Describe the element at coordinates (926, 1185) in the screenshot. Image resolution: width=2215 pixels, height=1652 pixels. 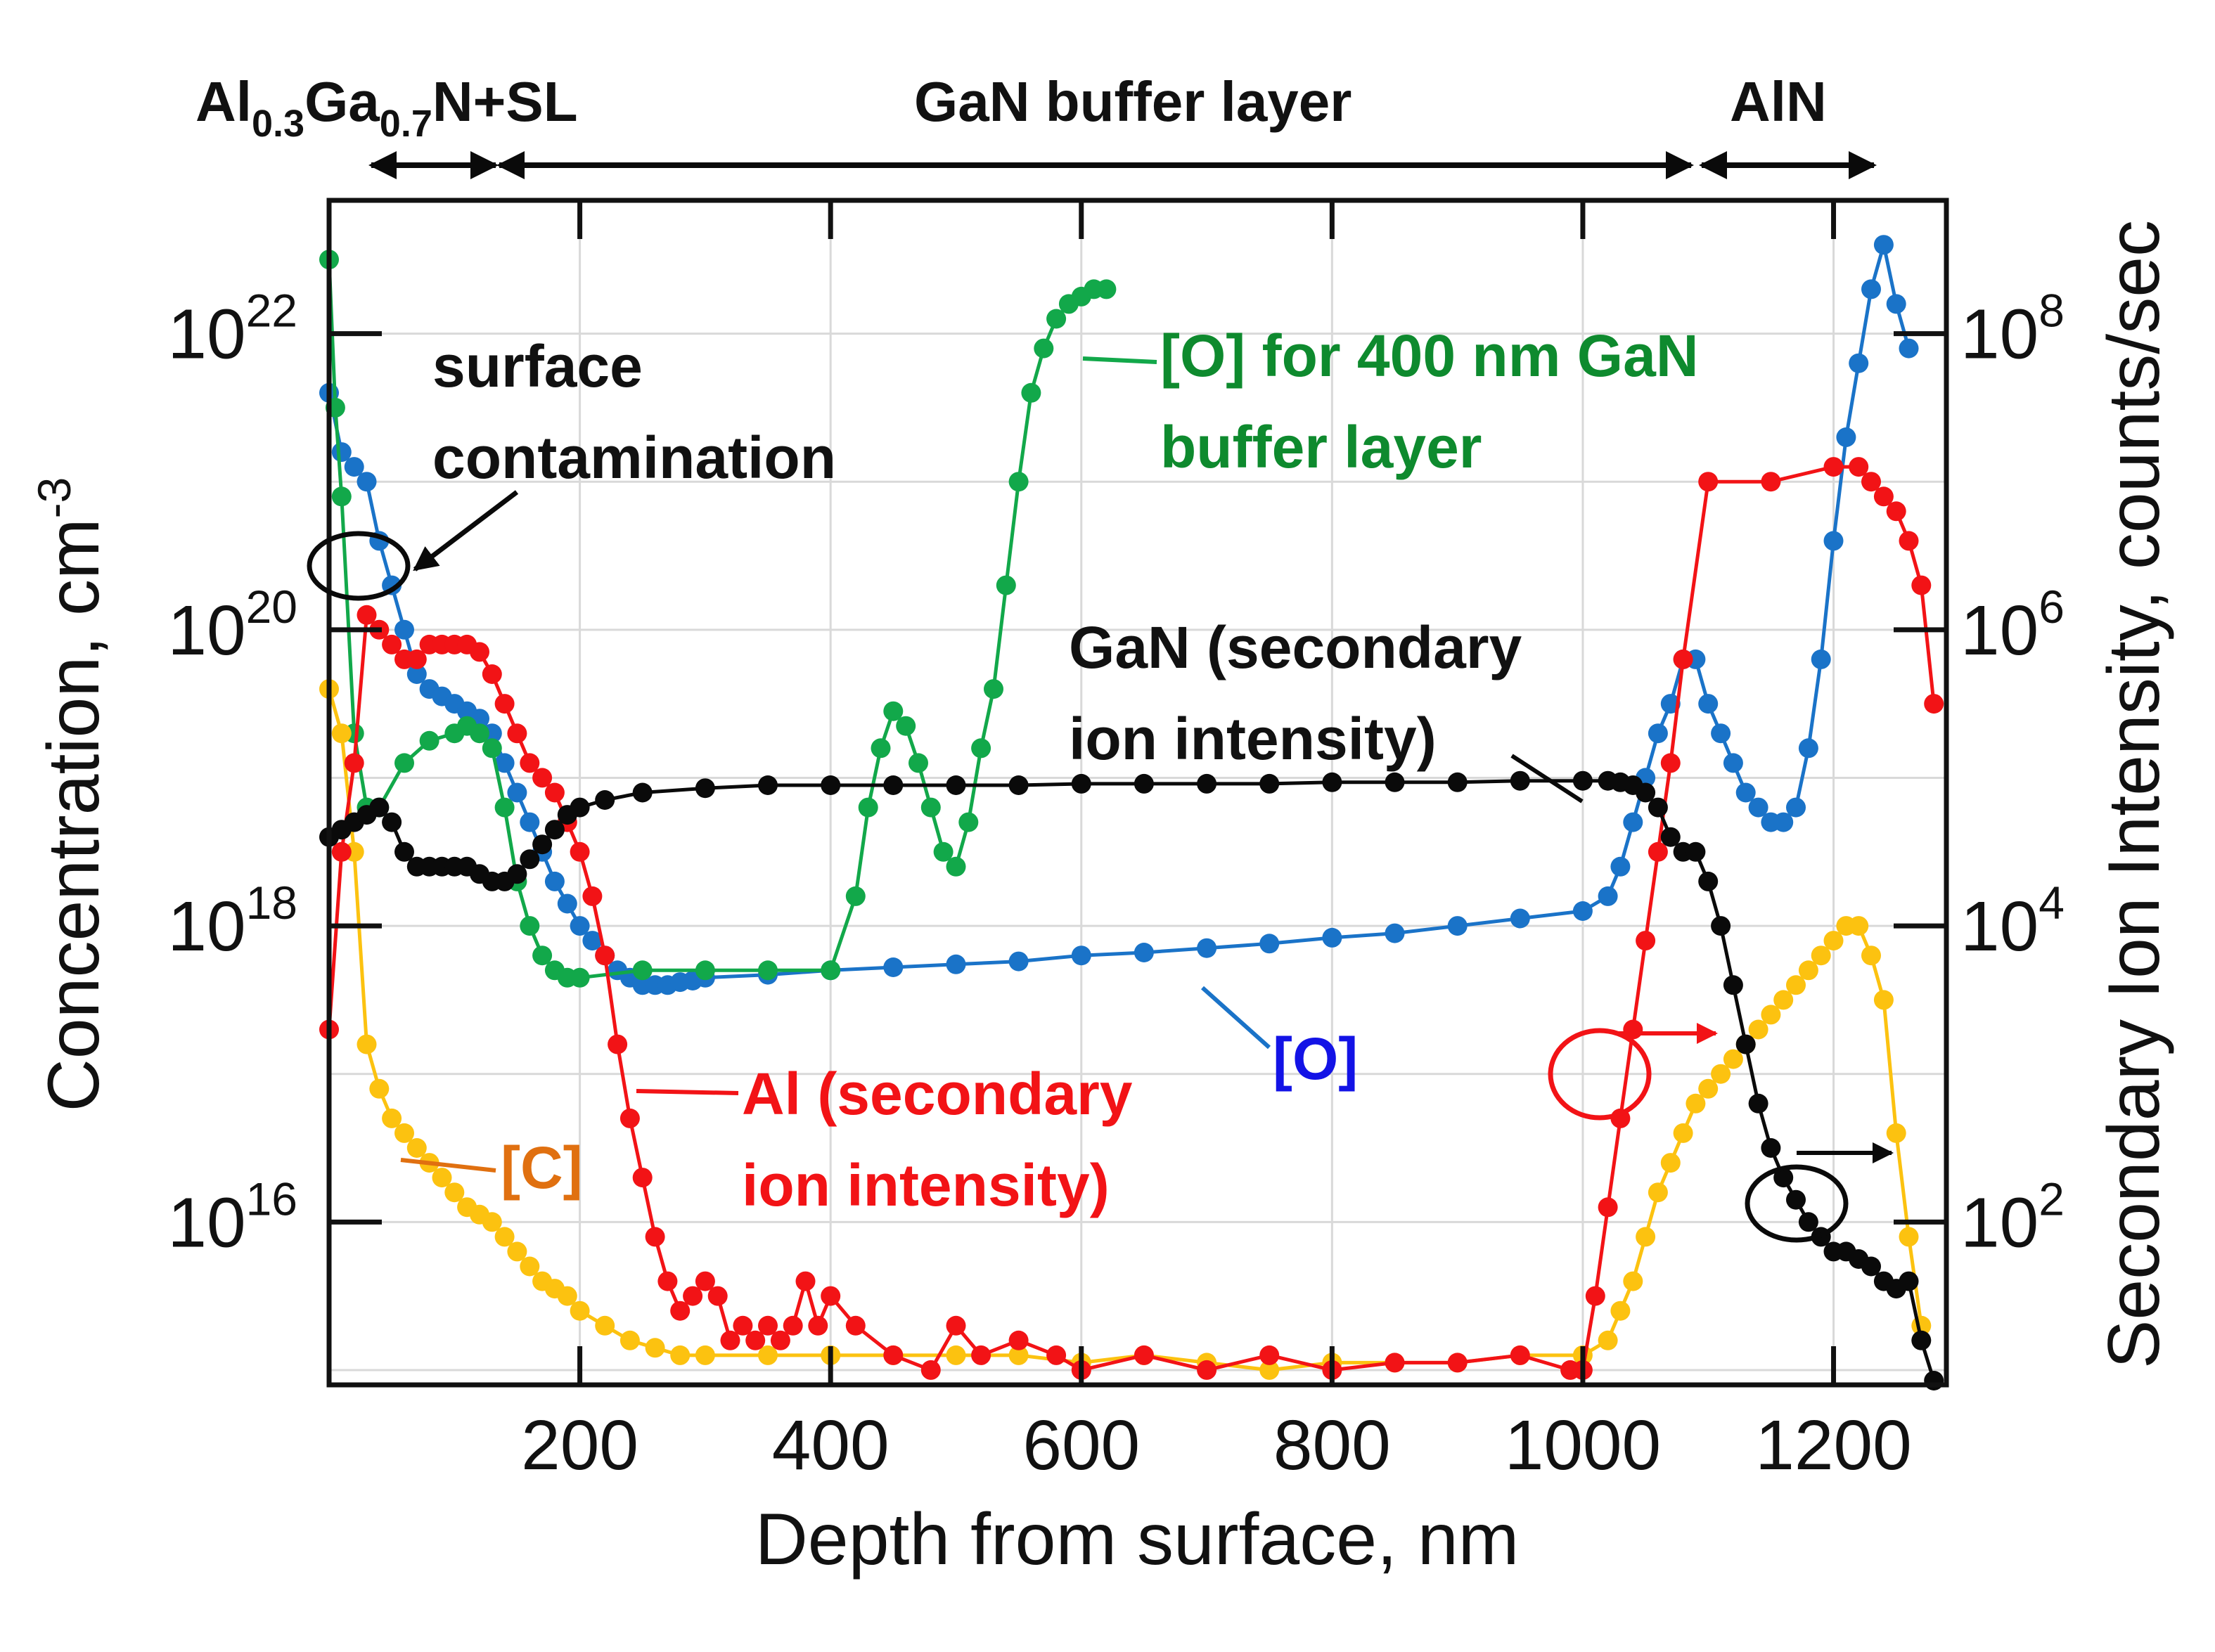
I see `al-intensity-label-line2: ion intensity)` at that location.